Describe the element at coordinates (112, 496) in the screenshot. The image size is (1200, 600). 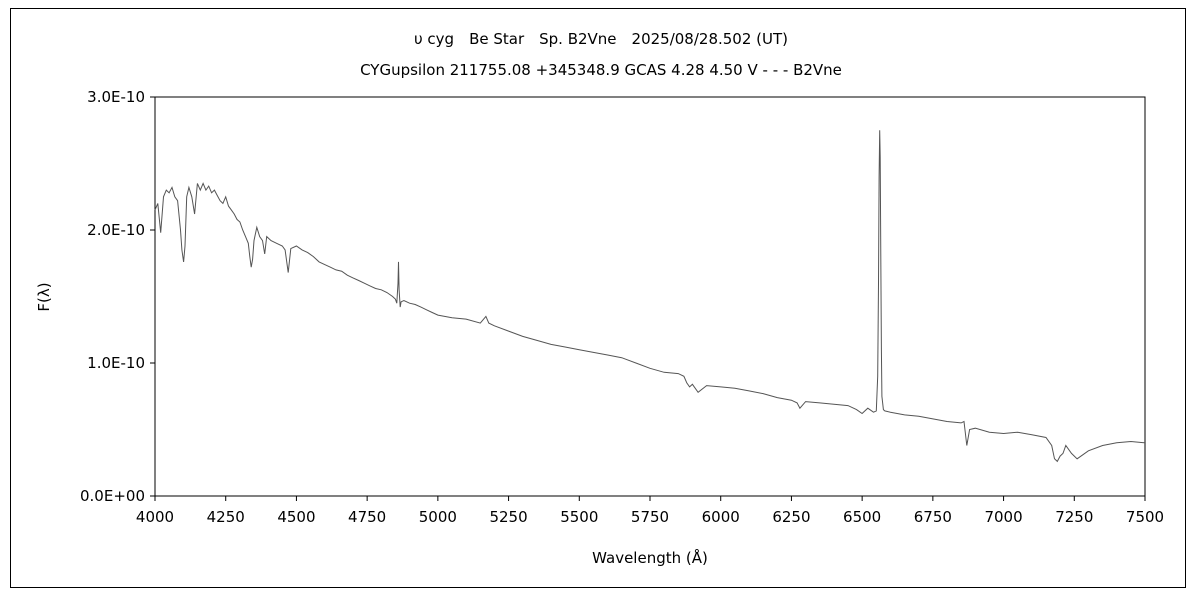
I see `y-tick-label: 0.0E+00` at that location.